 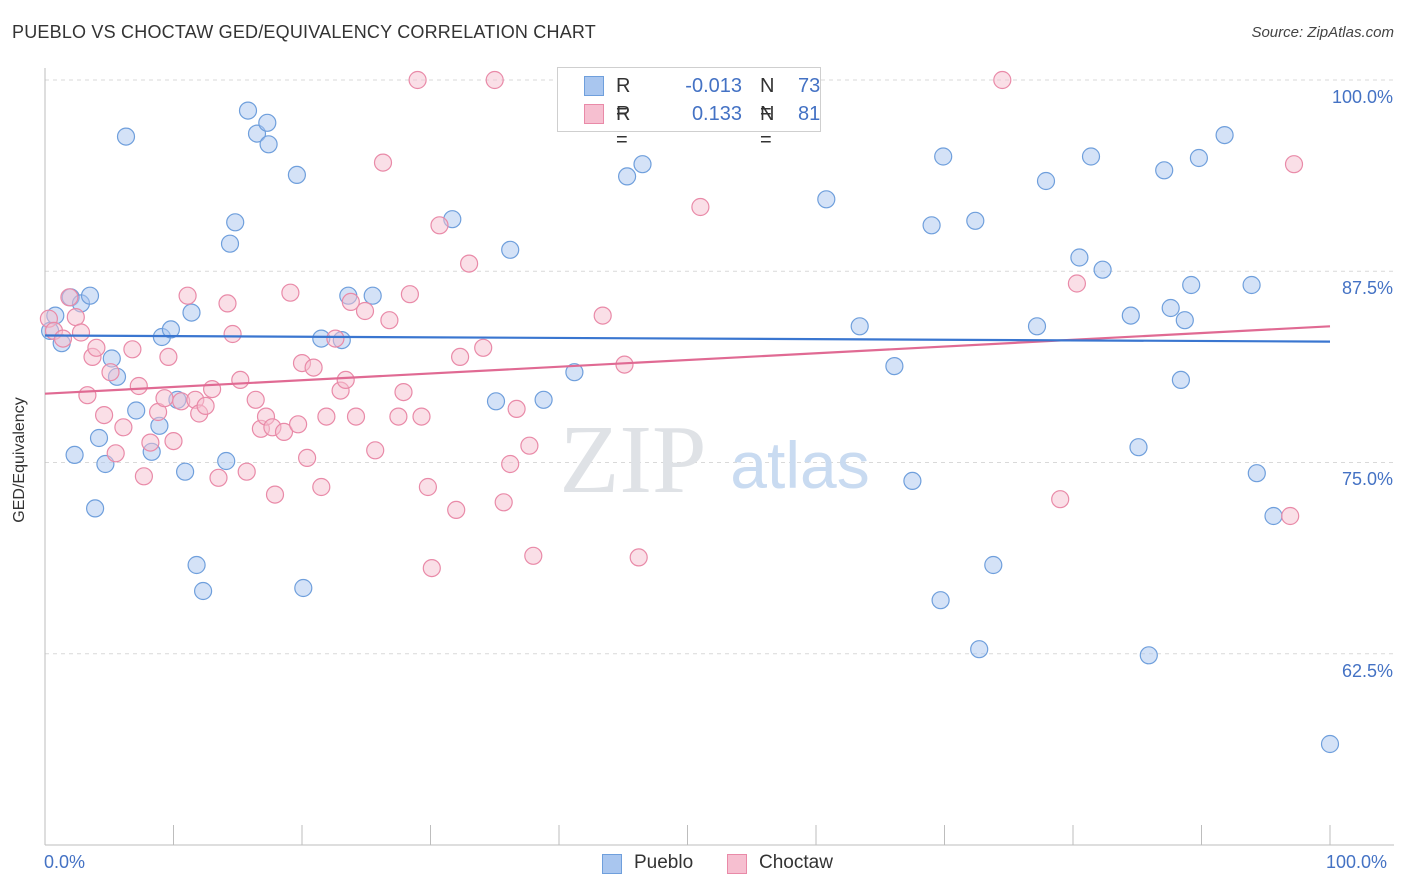 I want to click on y-tick-label-87-5: 87.5%, so click(x=1367, y=288).